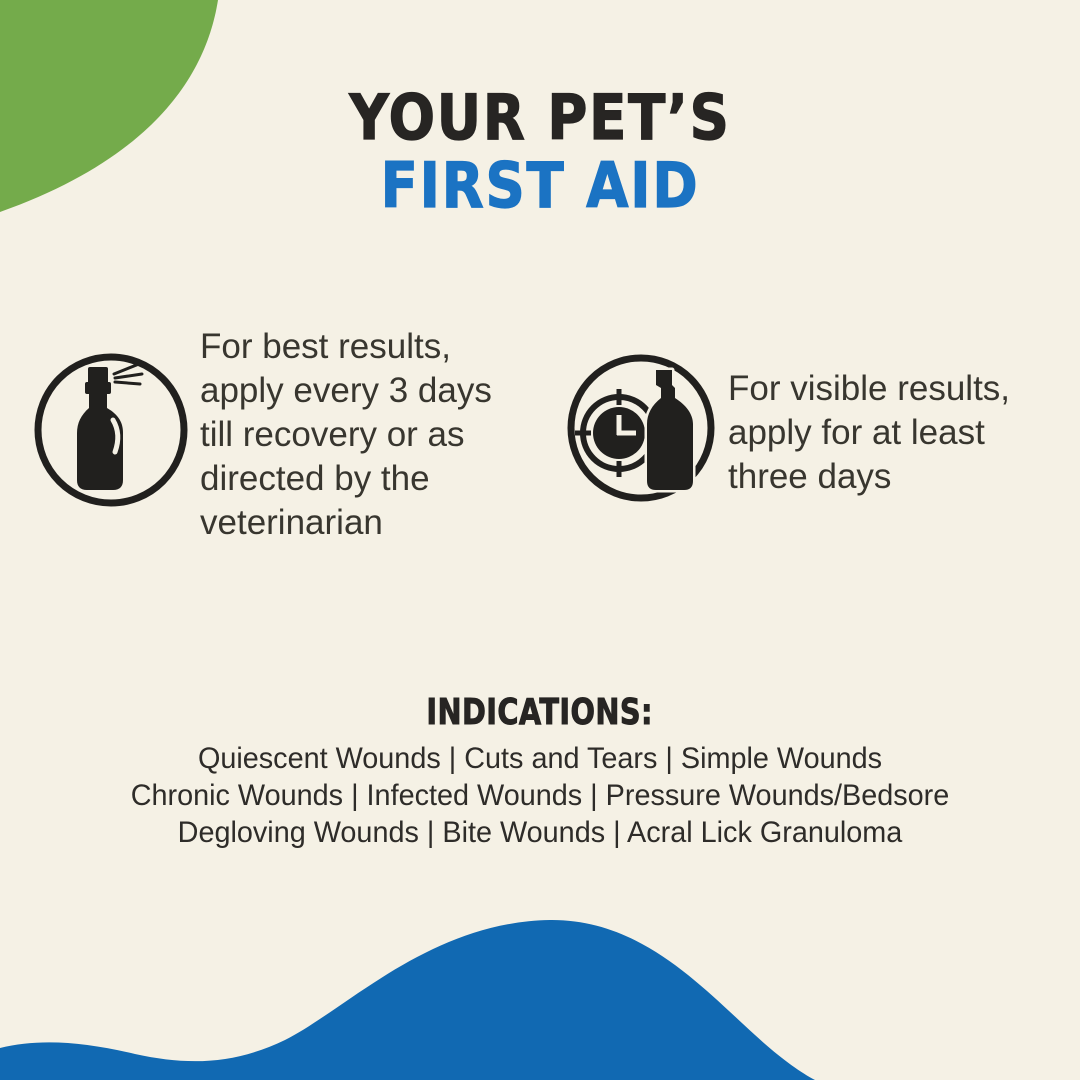 This screenshot has height=1080, width=1080. What do you see at coordinates (540, 713) in the screenshot?
I see `indications-heading: INDICATIONS:` at bounding box center [540, 713].